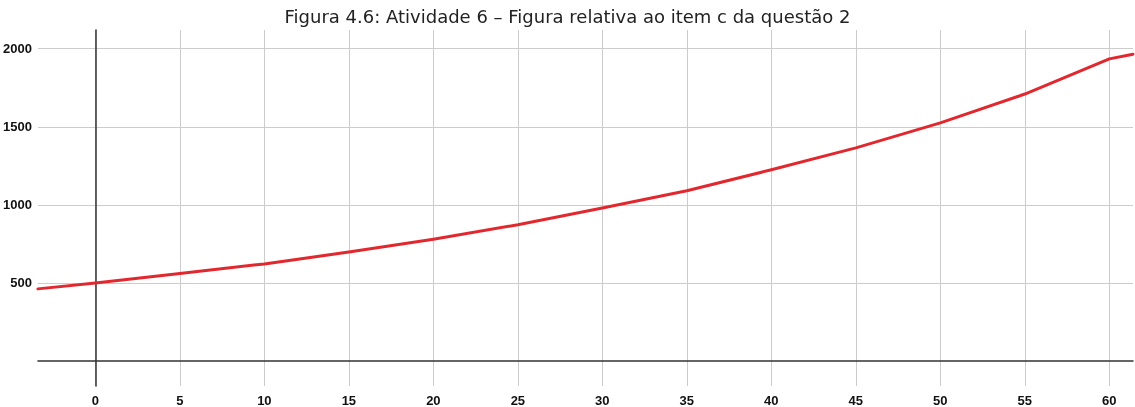 This screenshot has width=1135, height=407. What do you see at coordinates (433, 400) in the screenshot?
I see `x-tick-label: 20` at bounding box center [433, 400].